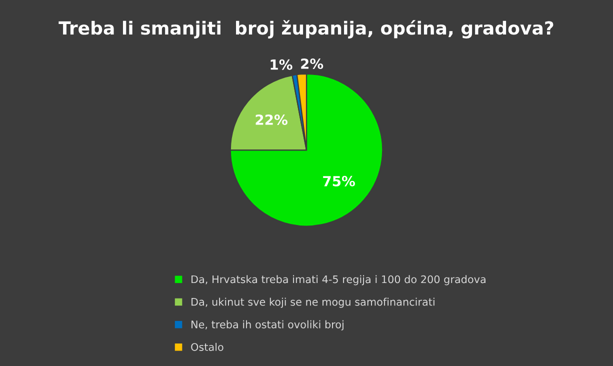 The image size is (613, 366). What do you see at coordinates (268, 325) in the screenshot?
I see `legend-label: Ne, treba ih ostati ovoliki broj` at bounding box center [268, 325].